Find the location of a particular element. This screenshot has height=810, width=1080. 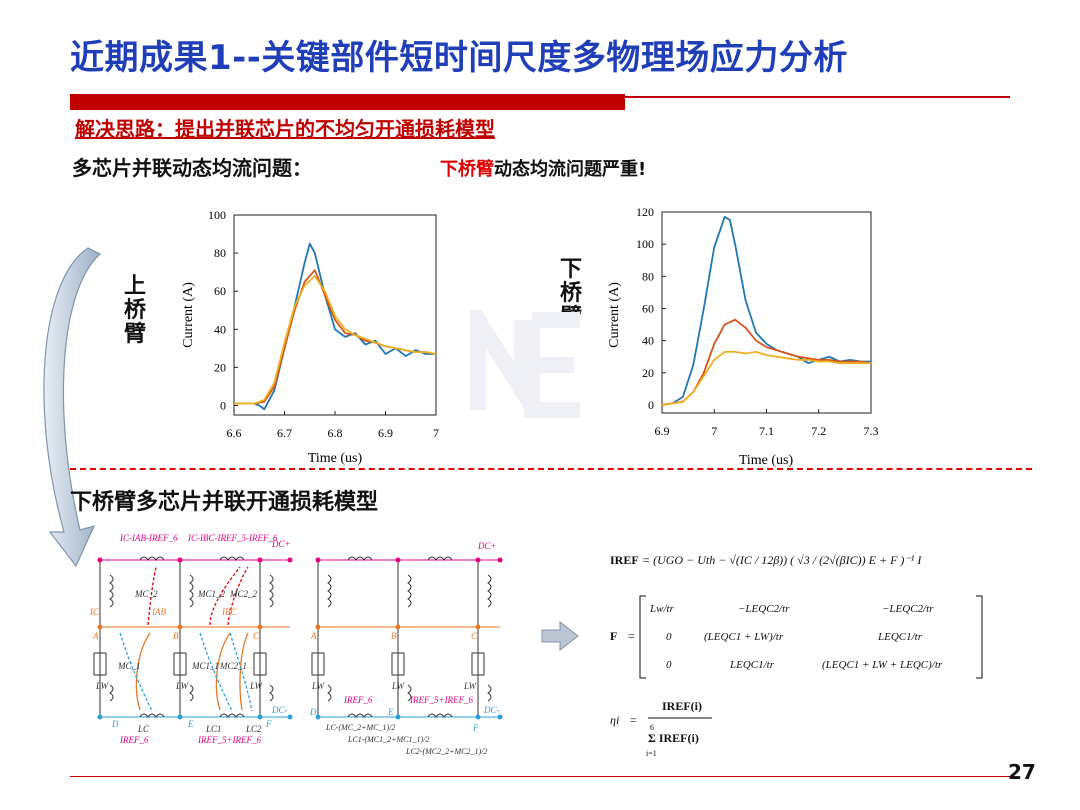

lw-4: LW is located at coordinates (318, 686).